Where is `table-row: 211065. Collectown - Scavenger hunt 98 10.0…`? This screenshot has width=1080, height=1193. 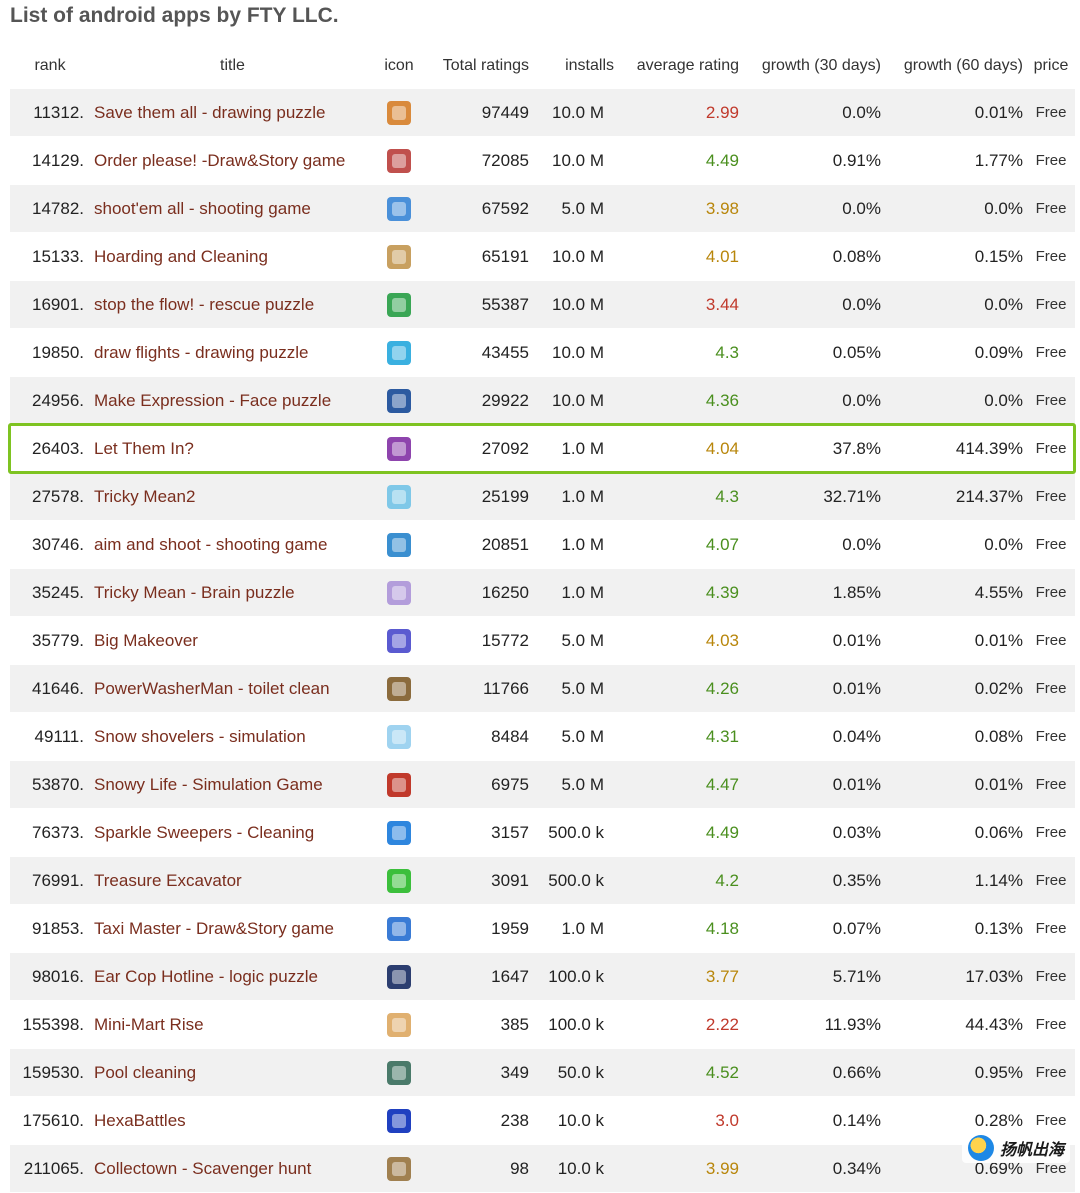 table-row: 211065. Collectown - Scavenger hunt 98 10.0… is located at coordinates (542, 1168).